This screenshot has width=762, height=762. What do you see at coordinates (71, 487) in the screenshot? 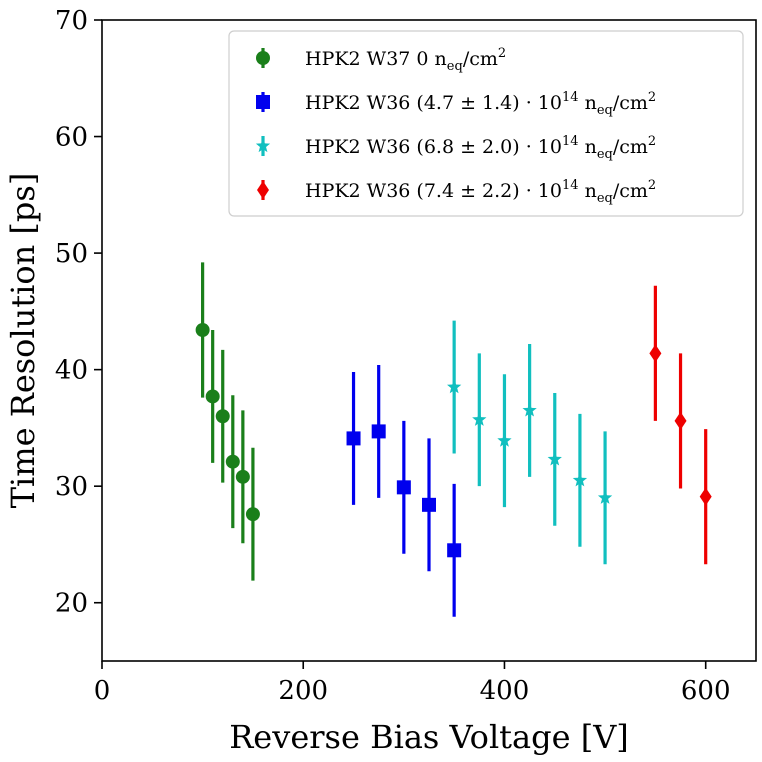
I see `y-tick-label-30: 30` at bounding box center [71, 487].